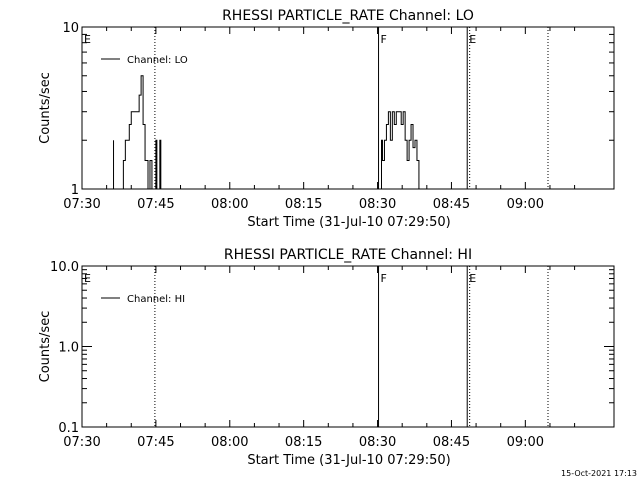  Describe the element at coordinates (599, 473) in the screenshot. I see `footer-timestamp: 15-Oct-2021 17:13` at that location.